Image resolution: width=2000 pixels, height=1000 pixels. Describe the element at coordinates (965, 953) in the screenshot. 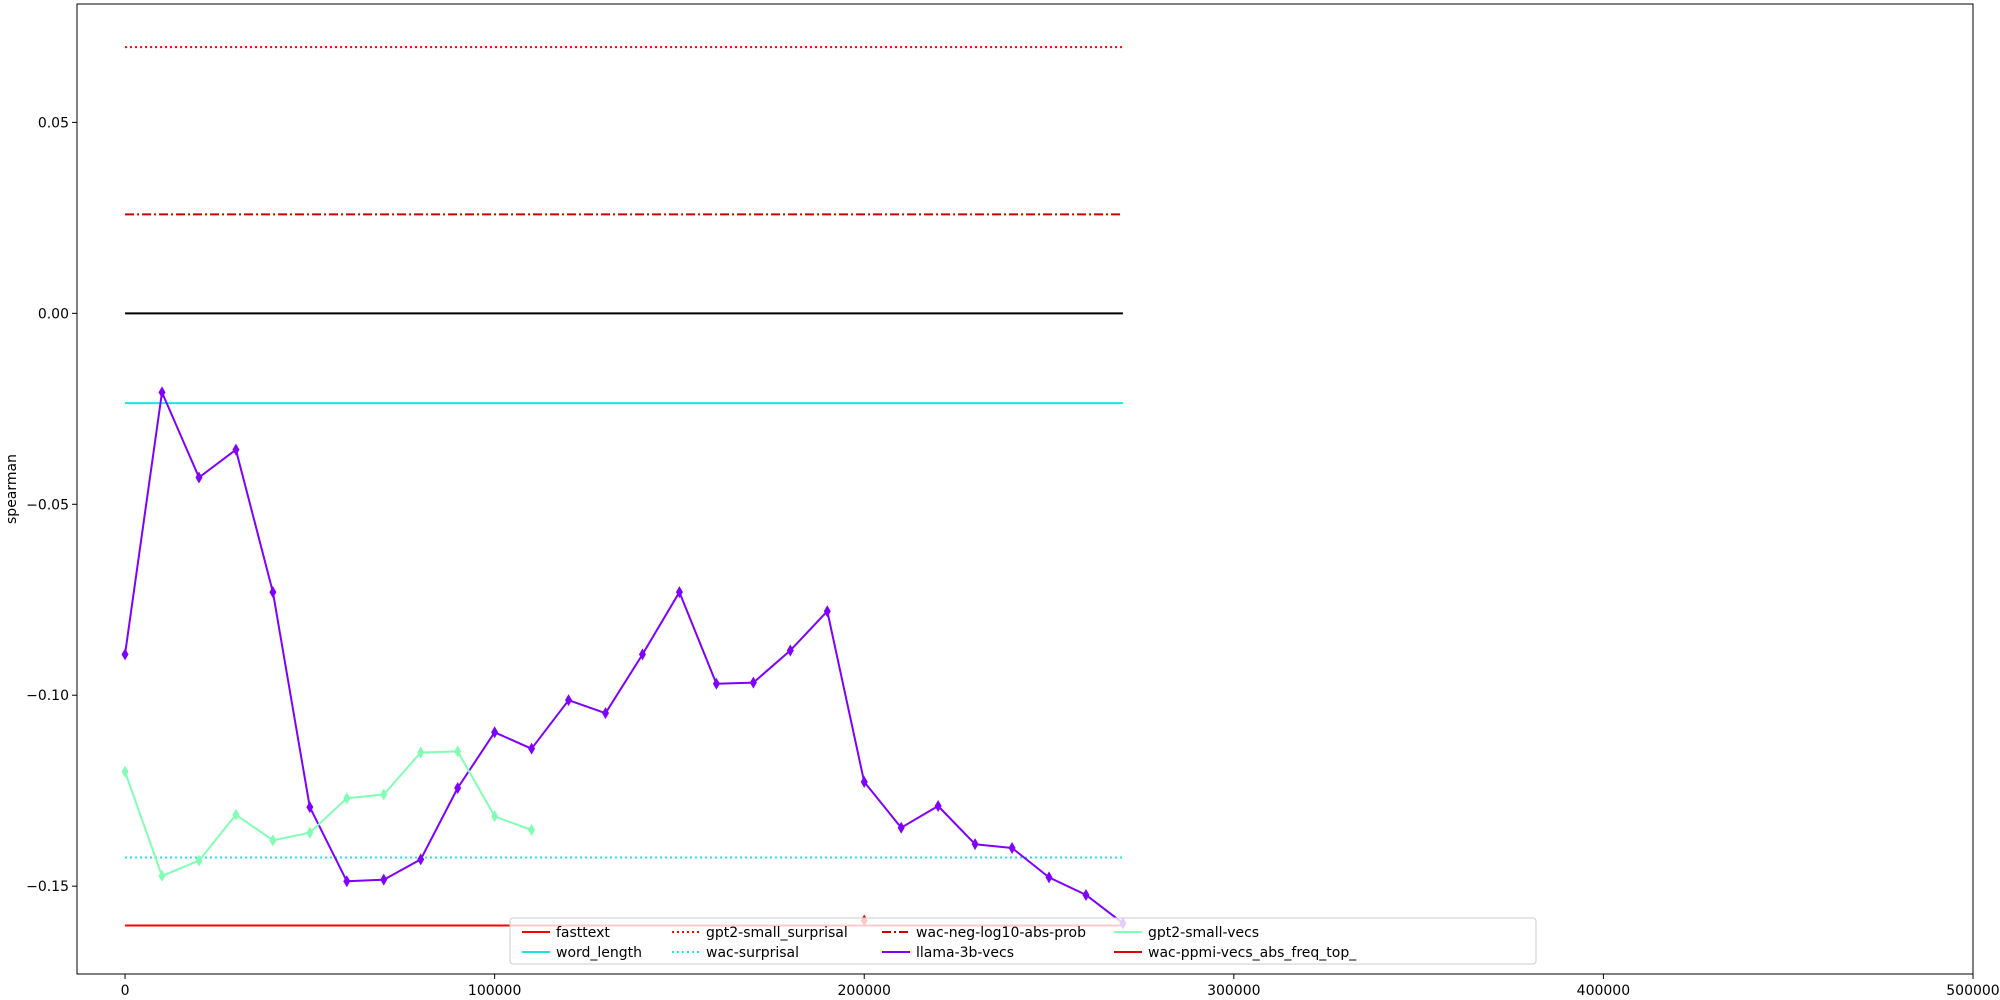

I see `legend-label-llama-3b-vecs: llama-3b-vecs` at that location.